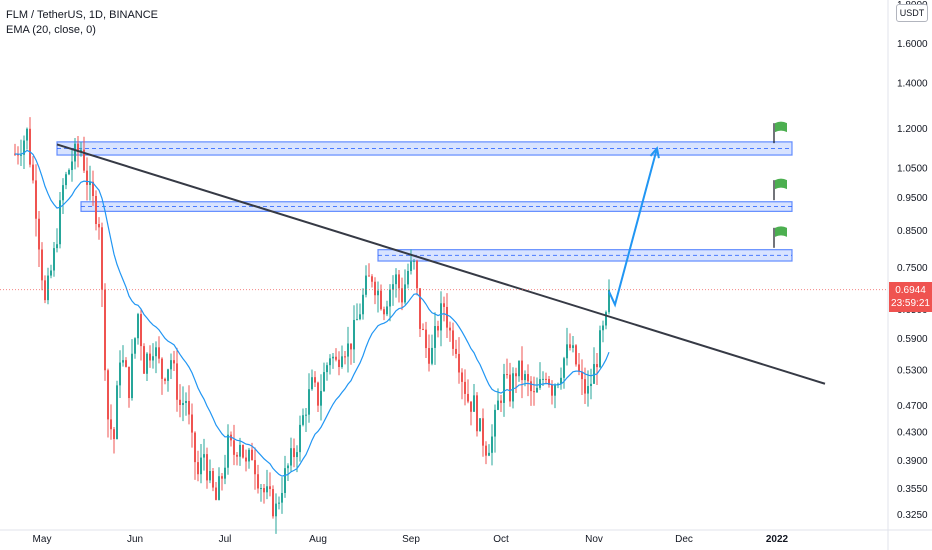 This screenshot has width=932, height=550. Describe the element at coordinates (51, 30) in the screenshot. I see `indicator-title: EMA (20, close, 0)` at that location.